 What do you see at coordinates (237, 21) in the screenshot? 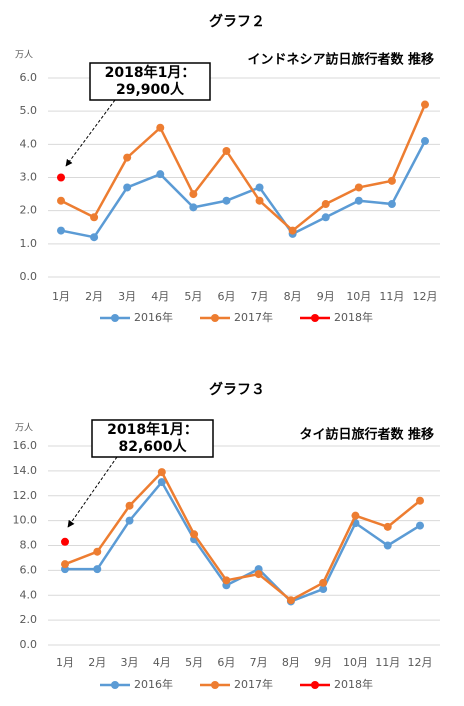
I see `chart-title: グラフ２` at bounding box center [237, 21].